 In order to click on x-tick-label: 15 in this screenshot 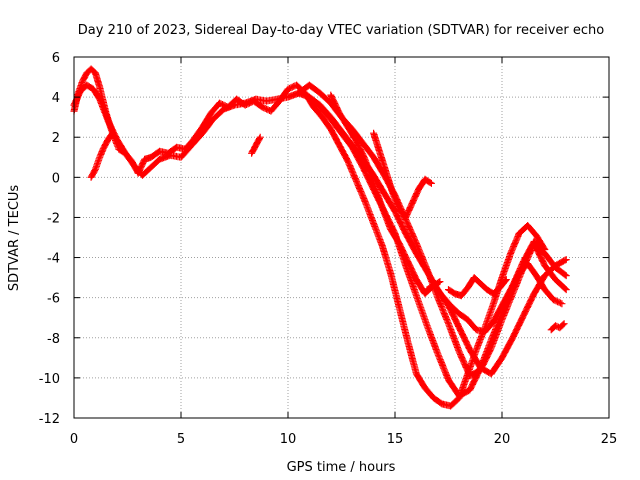, I will do `click(395, 439)`.